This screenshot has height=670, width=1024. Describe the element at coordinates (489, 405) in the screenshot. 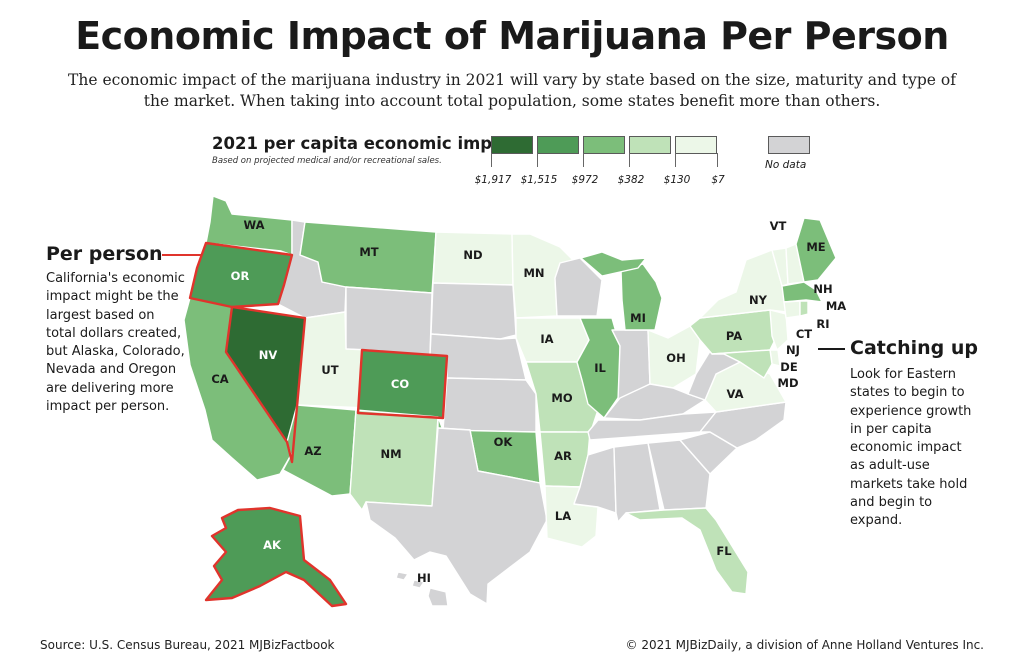

I see `state-ks` at that location.